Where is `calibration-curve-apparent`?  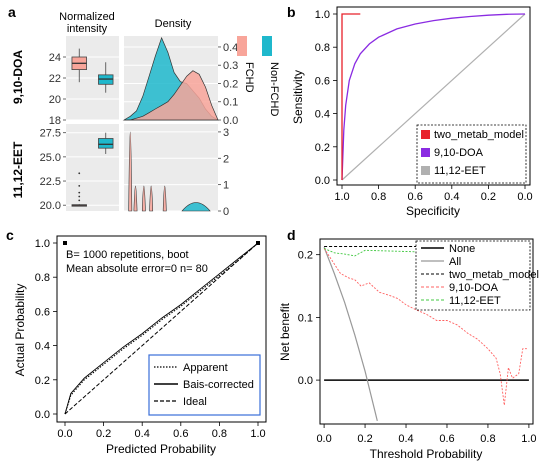 calibration-curve-apparent is located at coordinates (161, 328).